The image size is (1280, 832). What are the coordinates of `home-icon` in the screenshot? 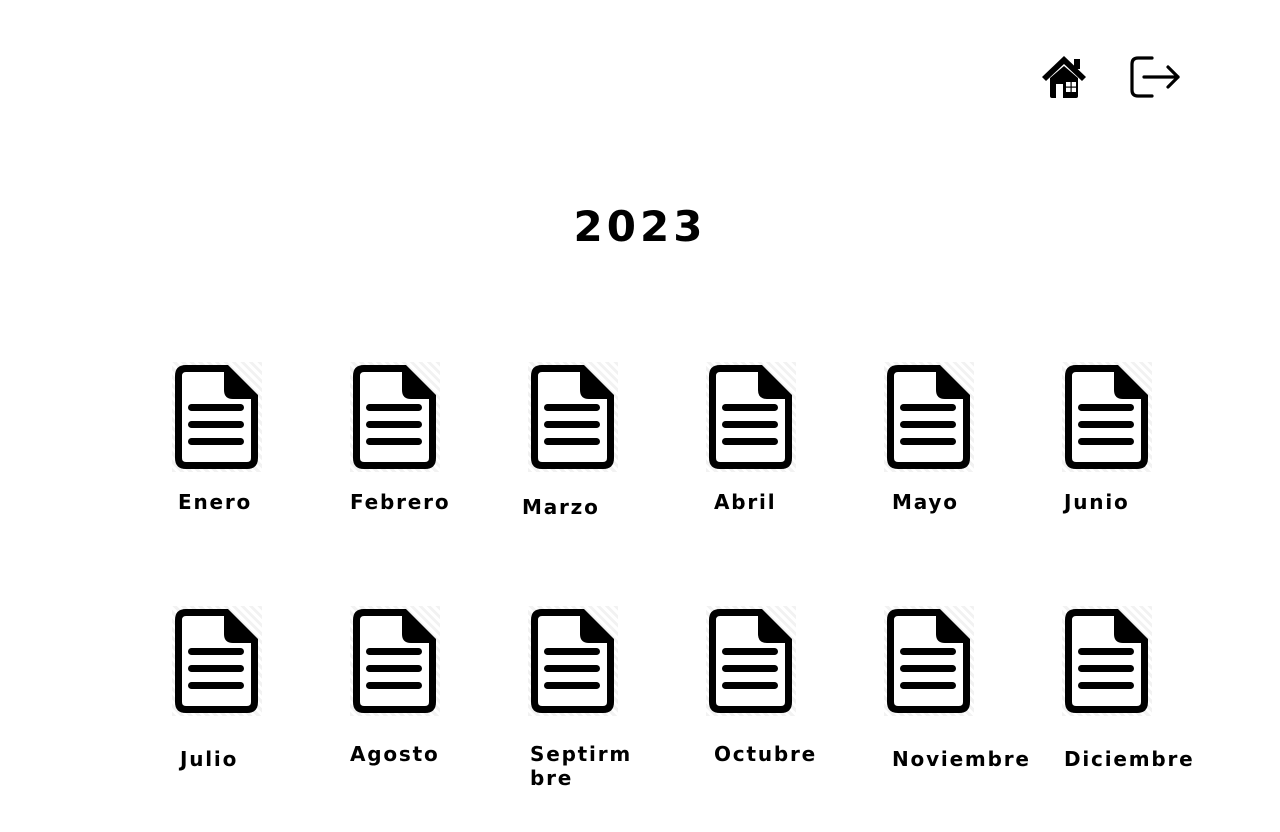 It's located at (1064, 77).